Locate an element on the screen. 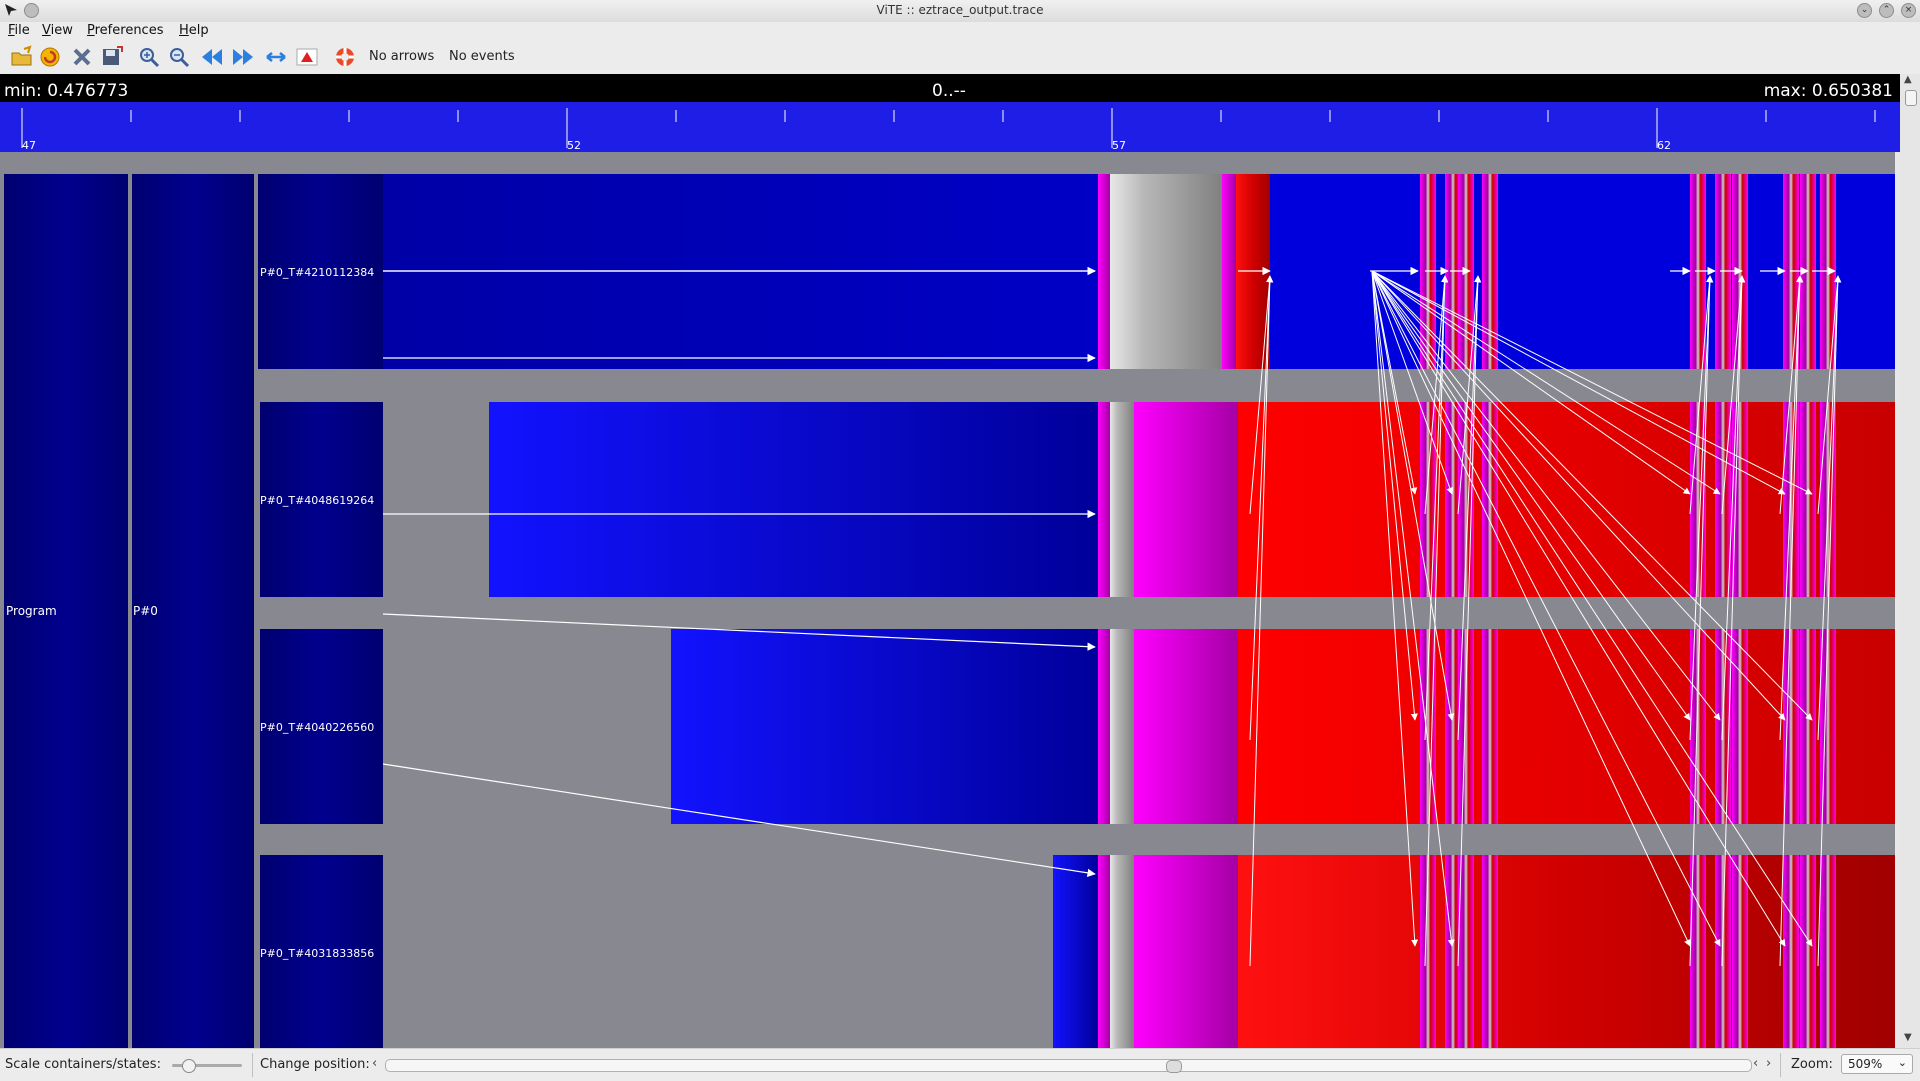 Image resolution: width=1920 pixels, height=1081 pixels. menu-help: Help is located at coordinates (194, 30).